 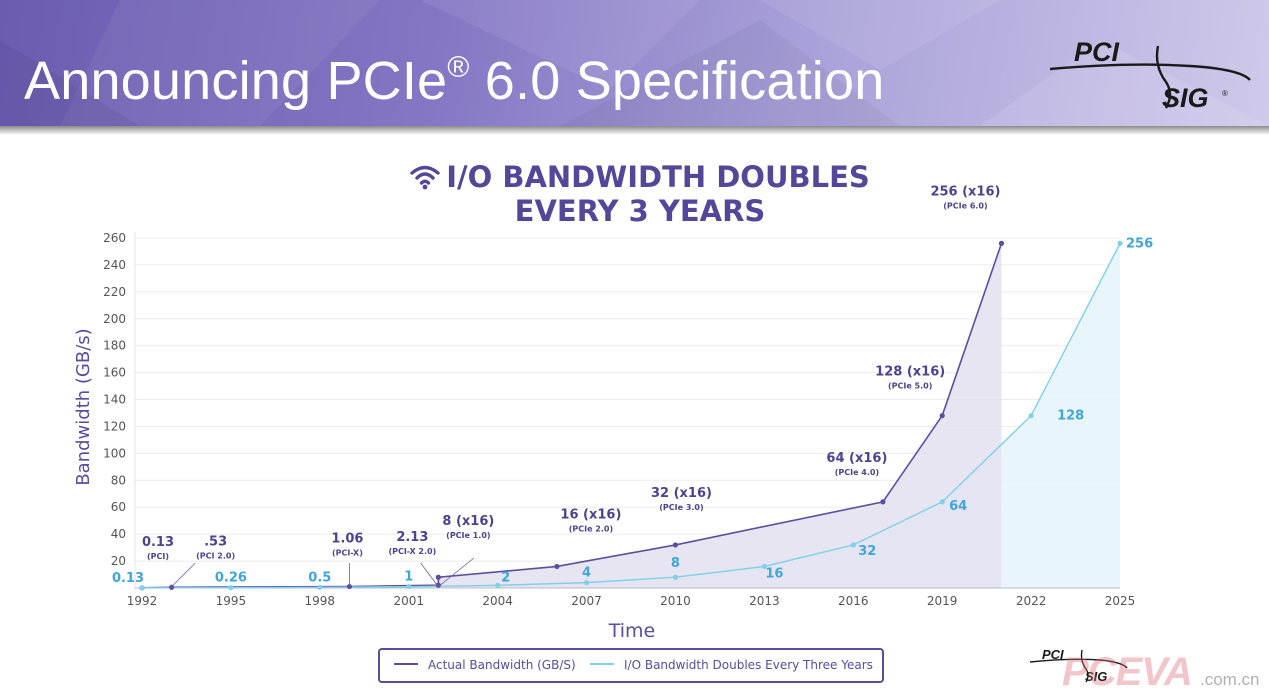 What do you see at coordinates (347, 539) in the screenshot?
I see `actual-data-label: 1.06` at bounding box center [347, 539].